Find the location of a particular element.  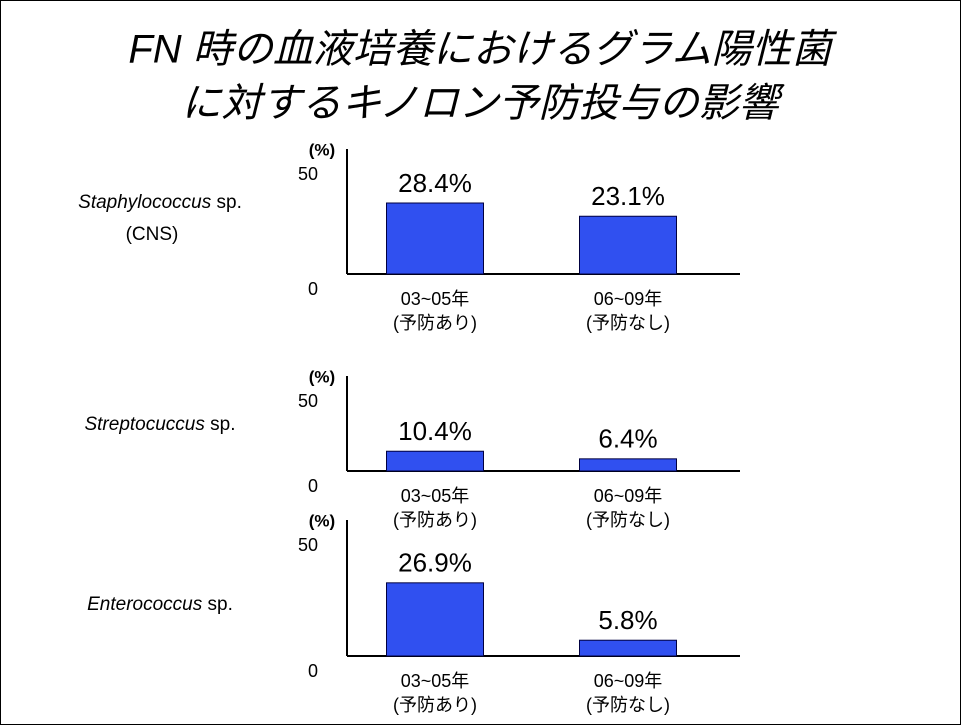

organism-label: Staphylococcus sp. is located at coordinates (160, 202).